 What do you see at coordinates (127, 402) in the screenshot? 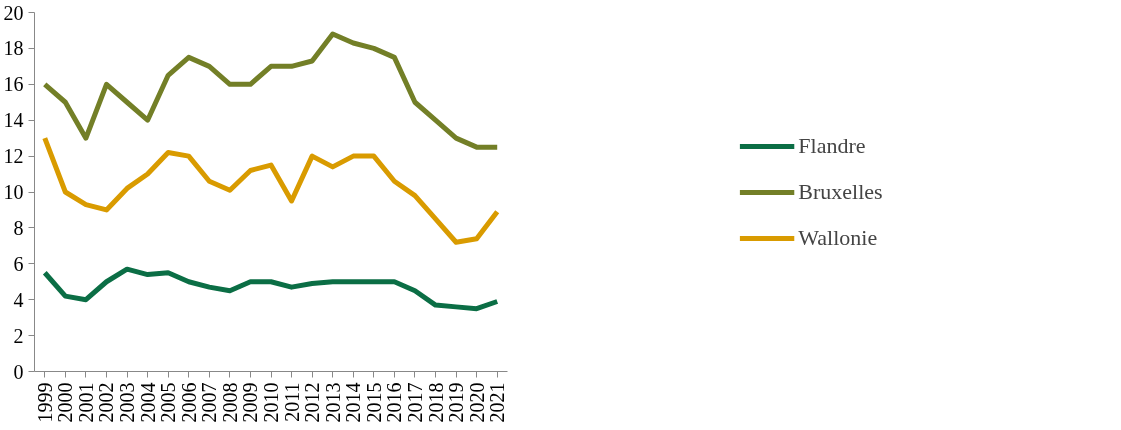
I see `x-tick-label: 2003` at bounding box center [127, 402].